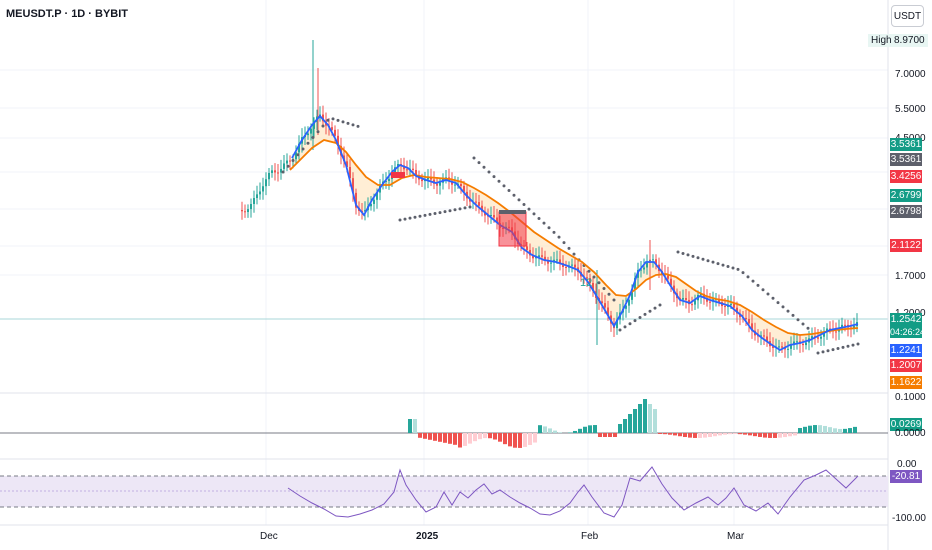  What do you see at coordinates (427, 536) in the screenshot?
I see `time-axis-label: 2025` at bounding box center [427, 536].